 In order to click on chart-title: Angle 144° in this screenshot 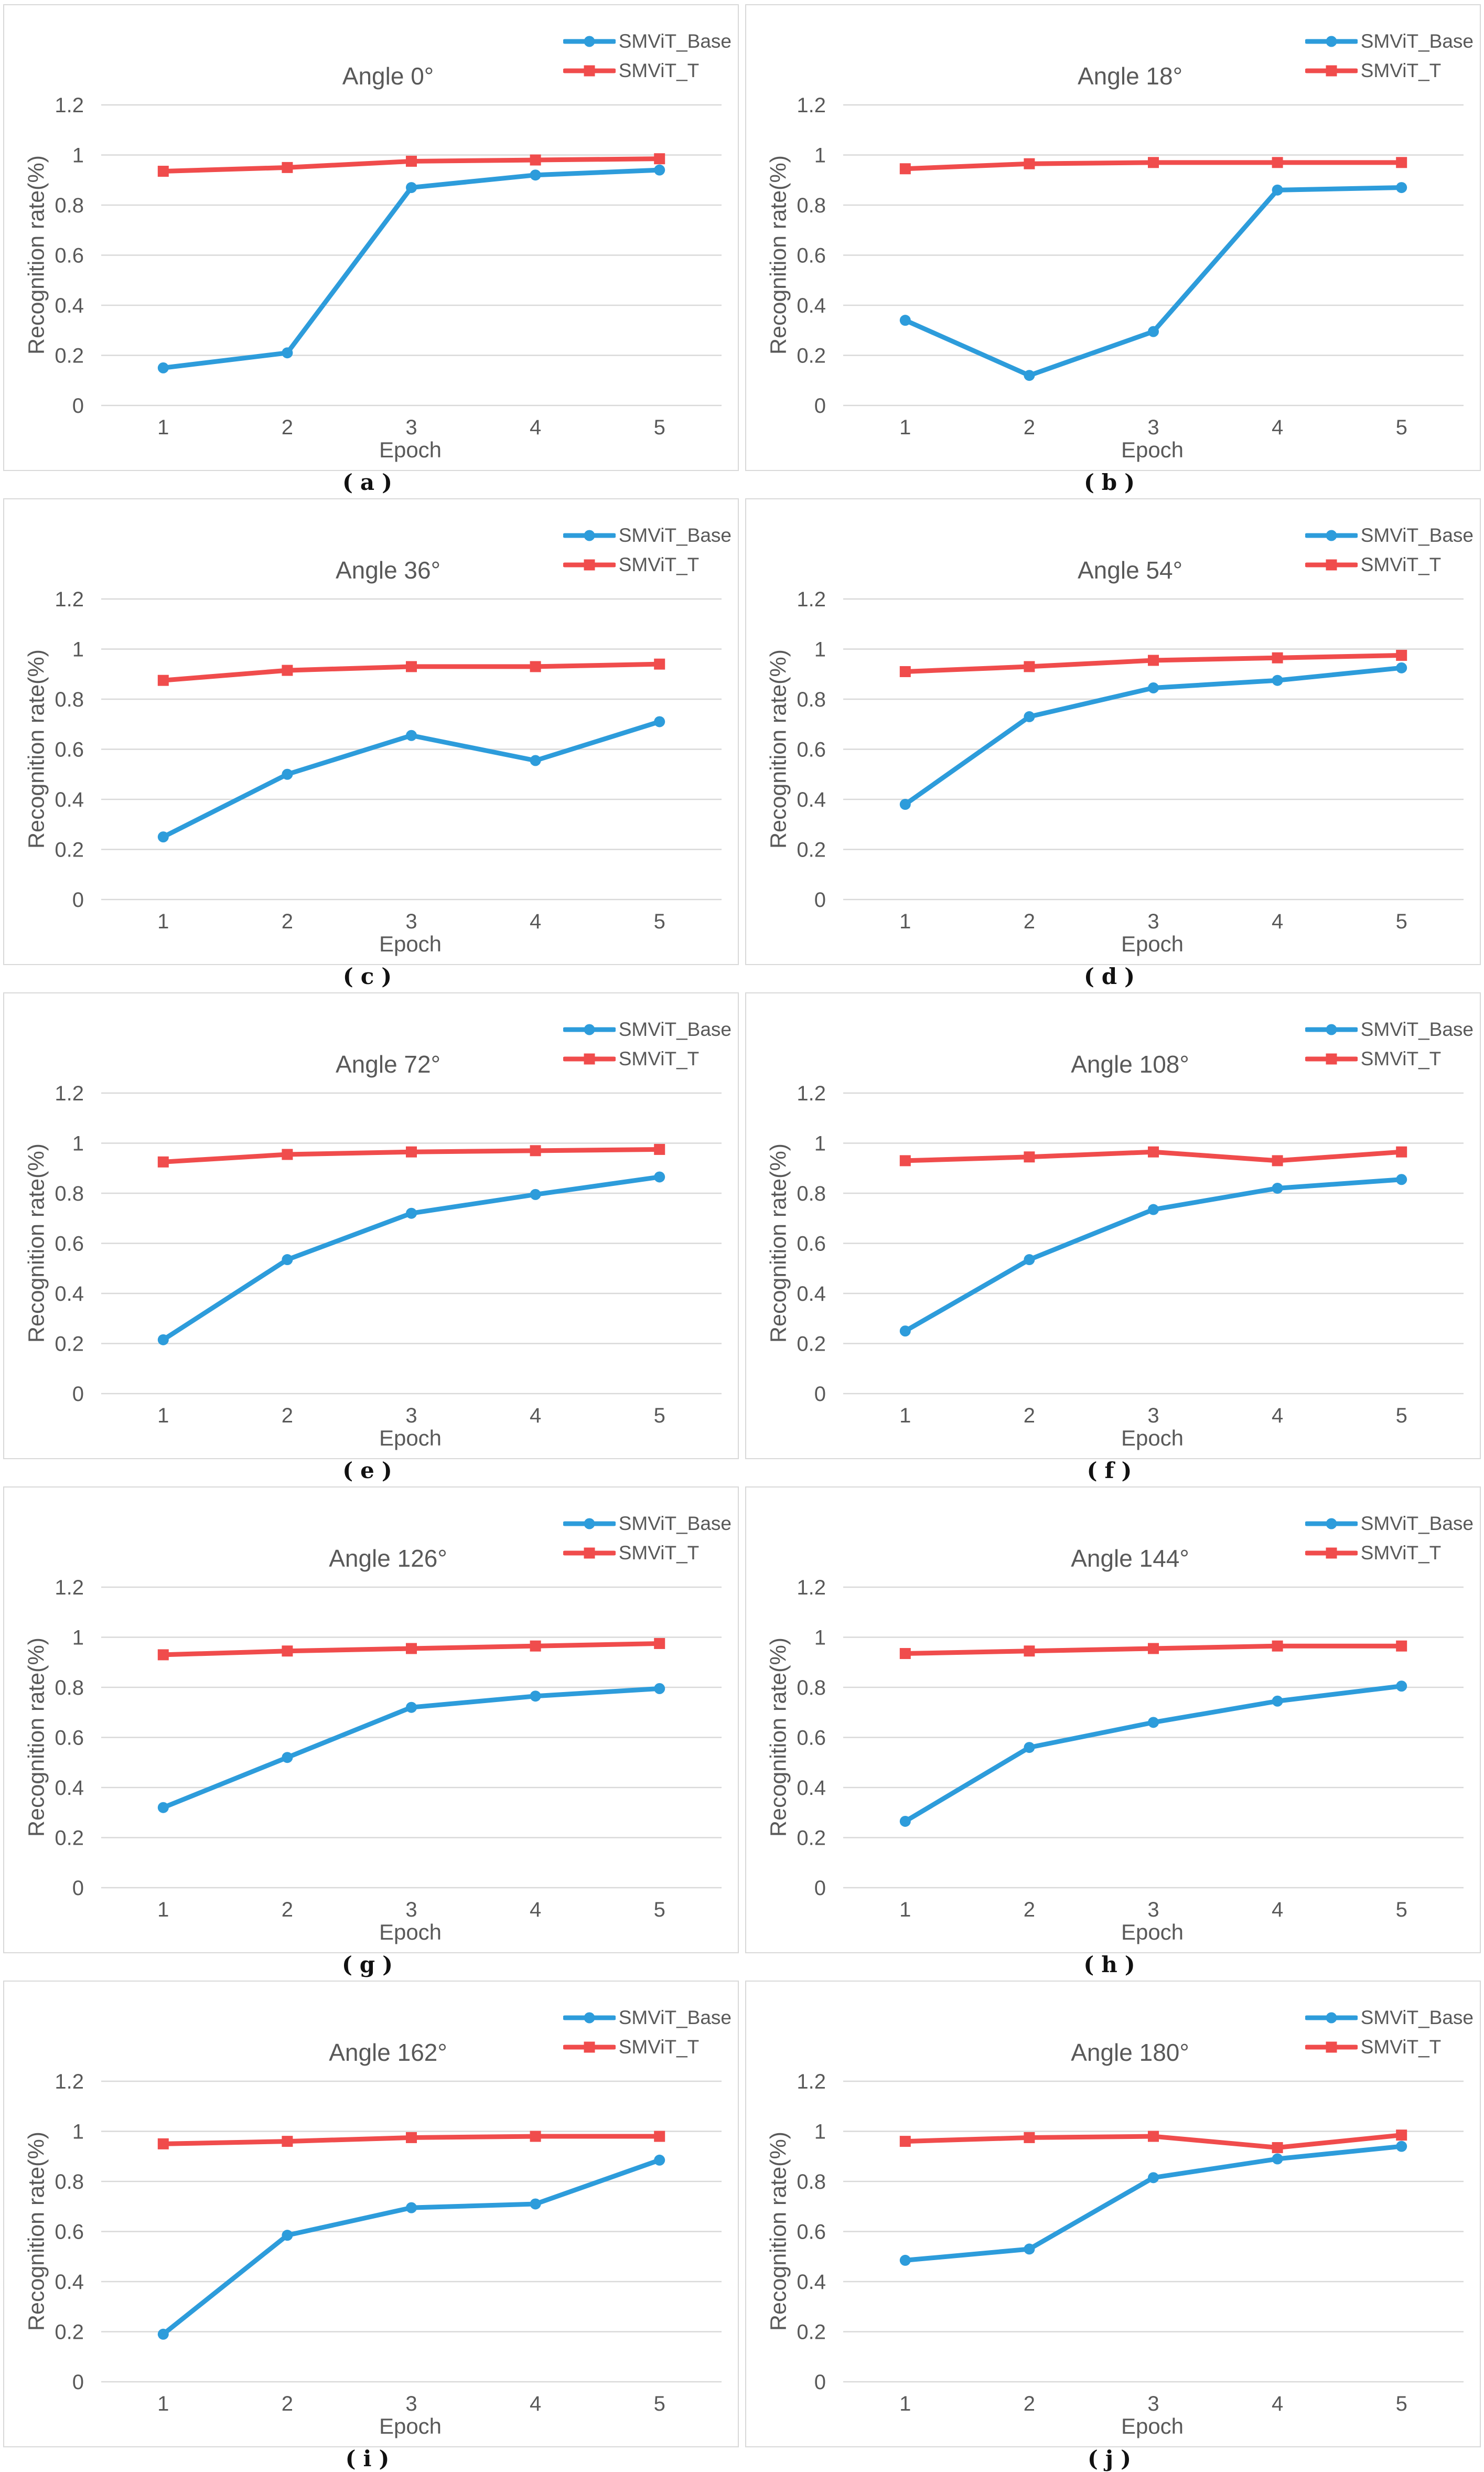, I will do `click(1130, 1558)`.